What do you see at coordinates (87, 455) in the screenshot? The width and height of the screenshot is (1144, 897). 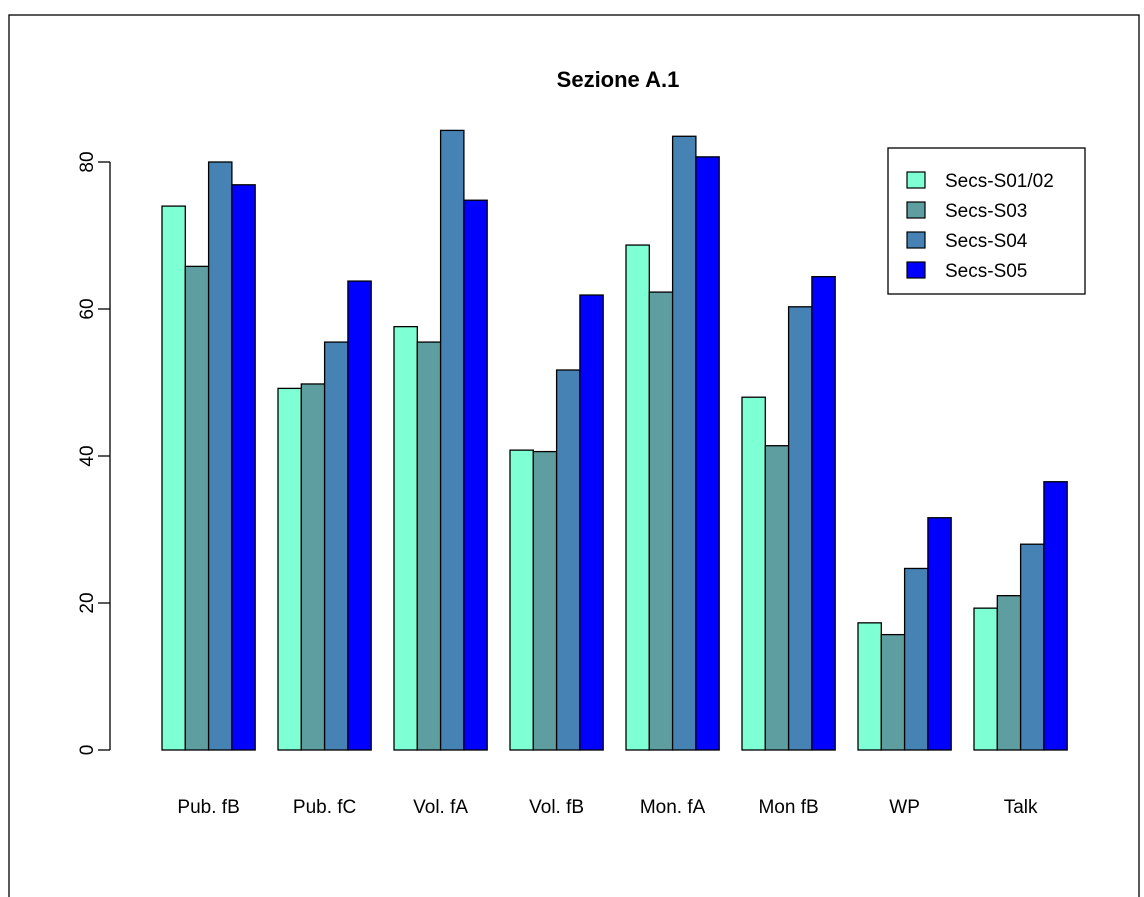 I see `y-tick-label: 40` at bounding box center [87, 455].